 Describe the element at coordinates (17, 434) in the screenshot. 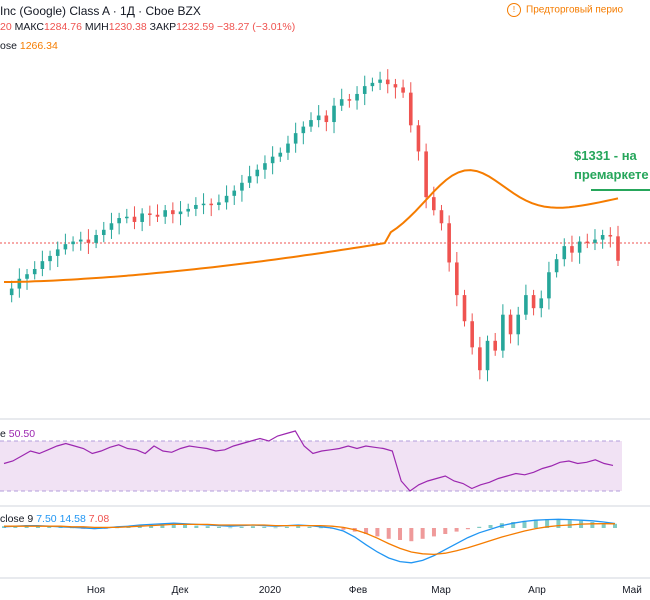

I see `rsi-legend: e 50.50` at that location.